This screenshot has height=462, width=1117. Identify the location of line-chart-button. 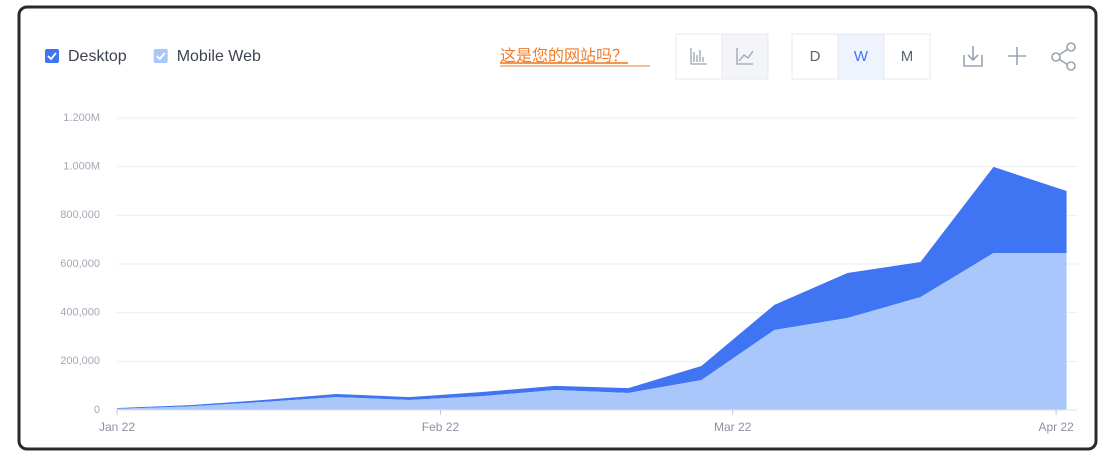
(745, 56).